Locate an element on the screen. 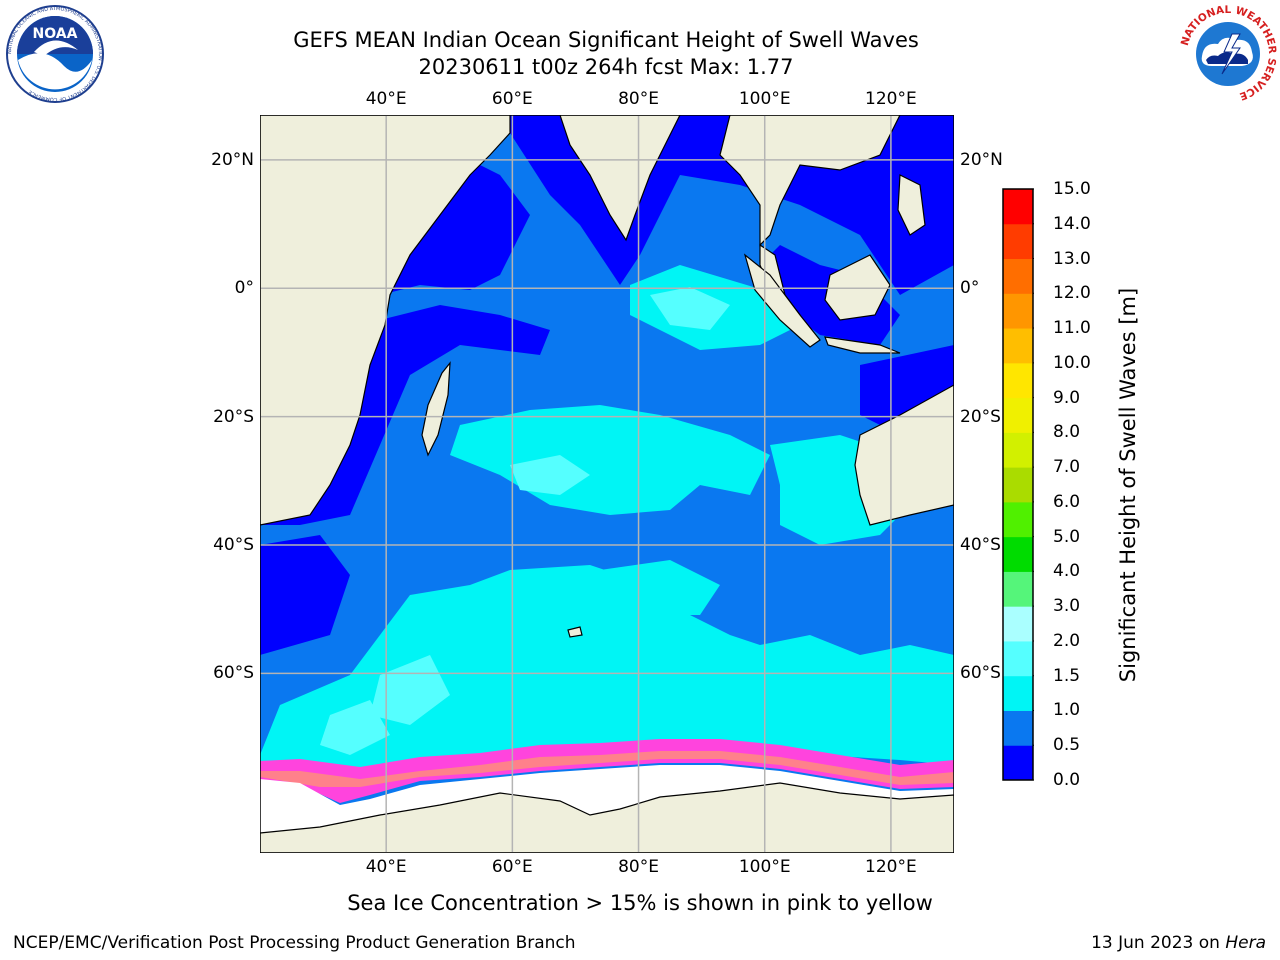 This screenshot has height=960, width=1280. colorbar-label: Significant Height of Swell Waves [m] is located at coordinates (1128, 485).